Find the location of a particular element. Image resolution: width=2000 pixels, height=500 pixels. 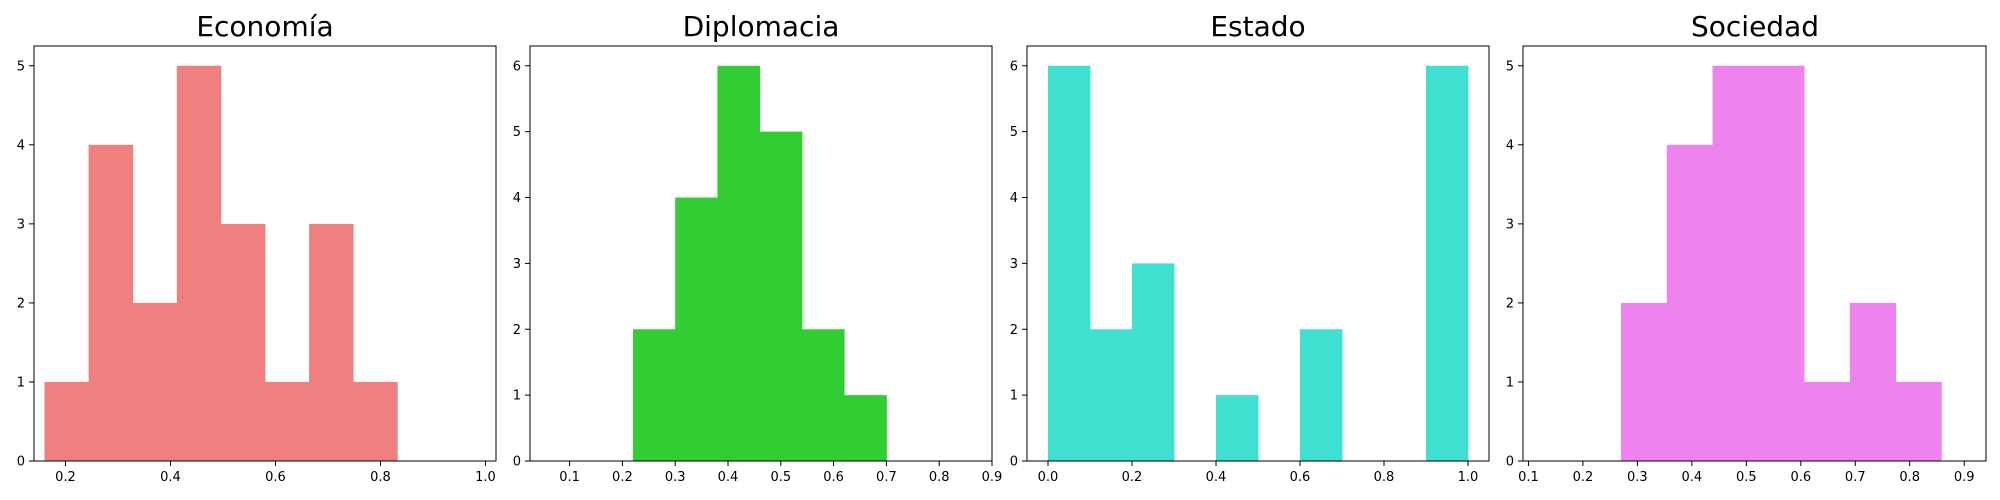

panel-title-diplomacia: Diplomacia is located at coordinates (761, 26).